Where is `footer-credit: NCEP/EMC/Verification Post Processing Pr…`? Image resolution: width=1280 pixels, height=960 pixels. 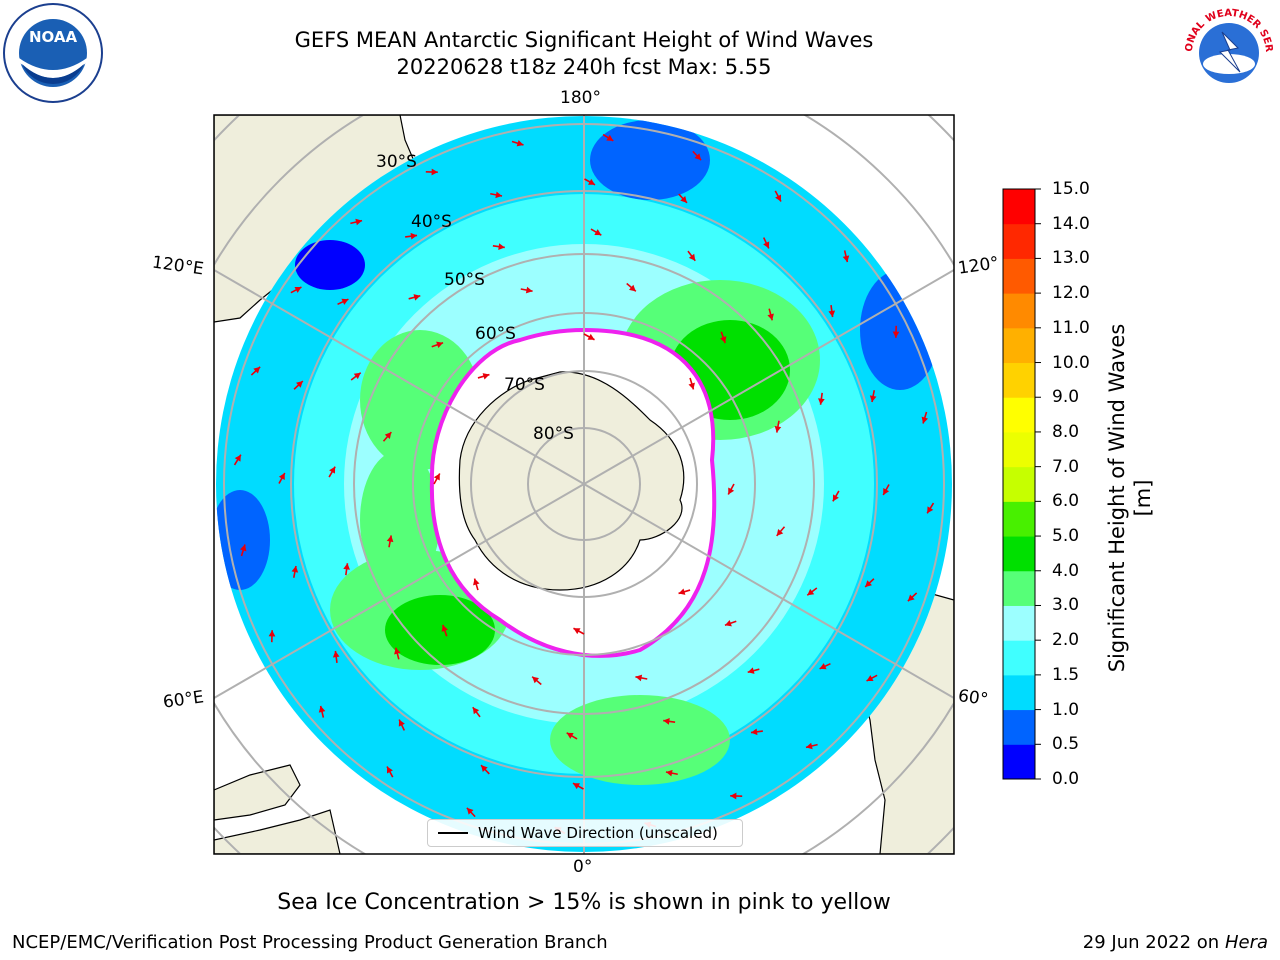 footer-credit: NCEP/EMC/Verification Post Processing Pr… is located at coordinates (310, 942).